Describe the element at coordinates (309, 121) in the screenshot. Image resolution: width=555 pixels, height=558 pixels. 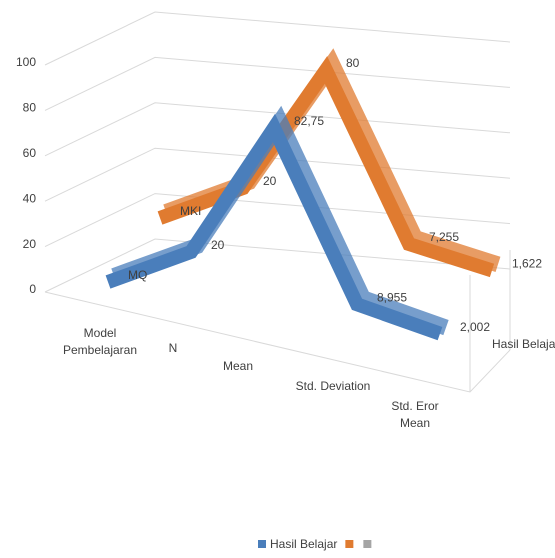
I see `data-label: 82,75` at that location.